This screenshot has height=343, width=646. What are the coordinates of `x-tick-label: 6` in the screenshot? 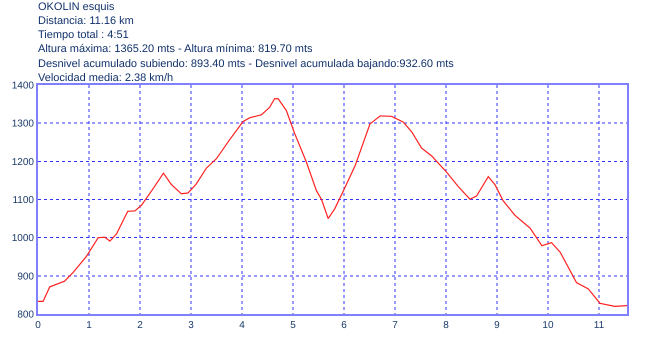 It's located at (344, 325).